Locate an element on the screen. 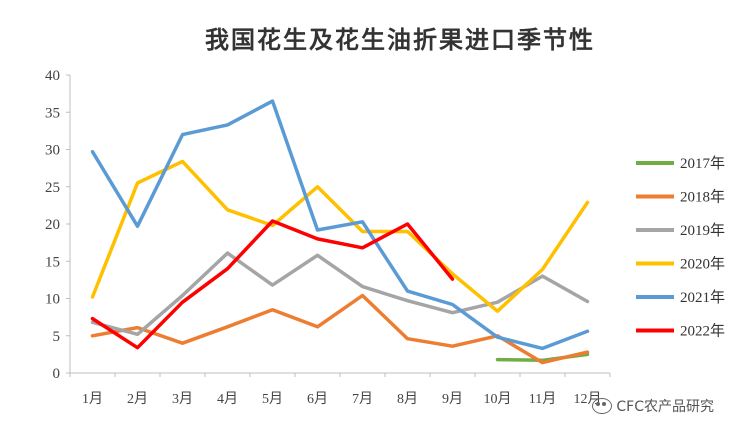 This screenshot has width=734, height=436. watermark: CFC农产品研究 is located at coordinates (653, 406).